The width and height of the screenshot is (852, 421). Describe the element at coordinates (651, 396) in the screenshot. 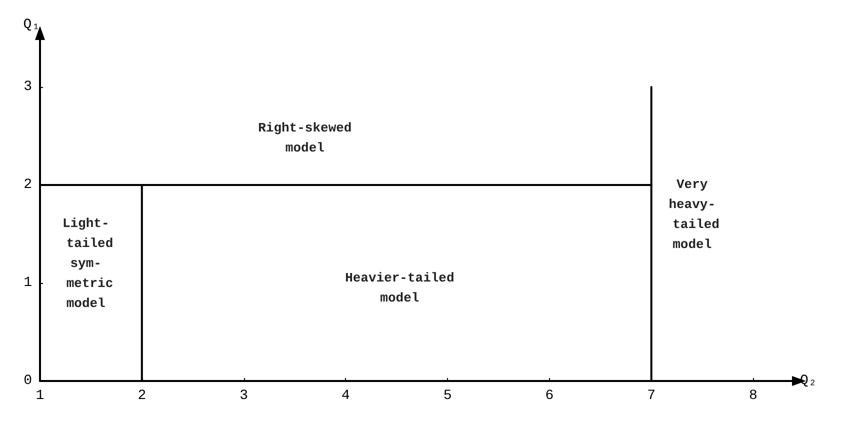

I see `x-tick-label: 7` at that location.